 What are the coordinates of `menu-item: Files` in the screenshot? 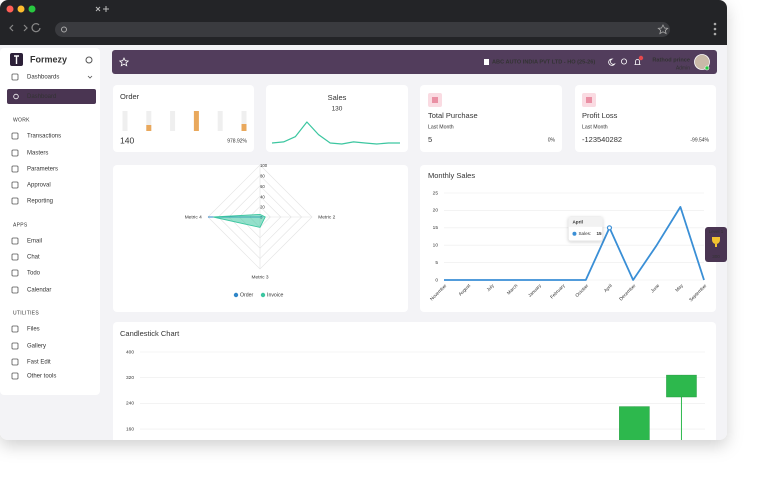 It's located at (33, 330).